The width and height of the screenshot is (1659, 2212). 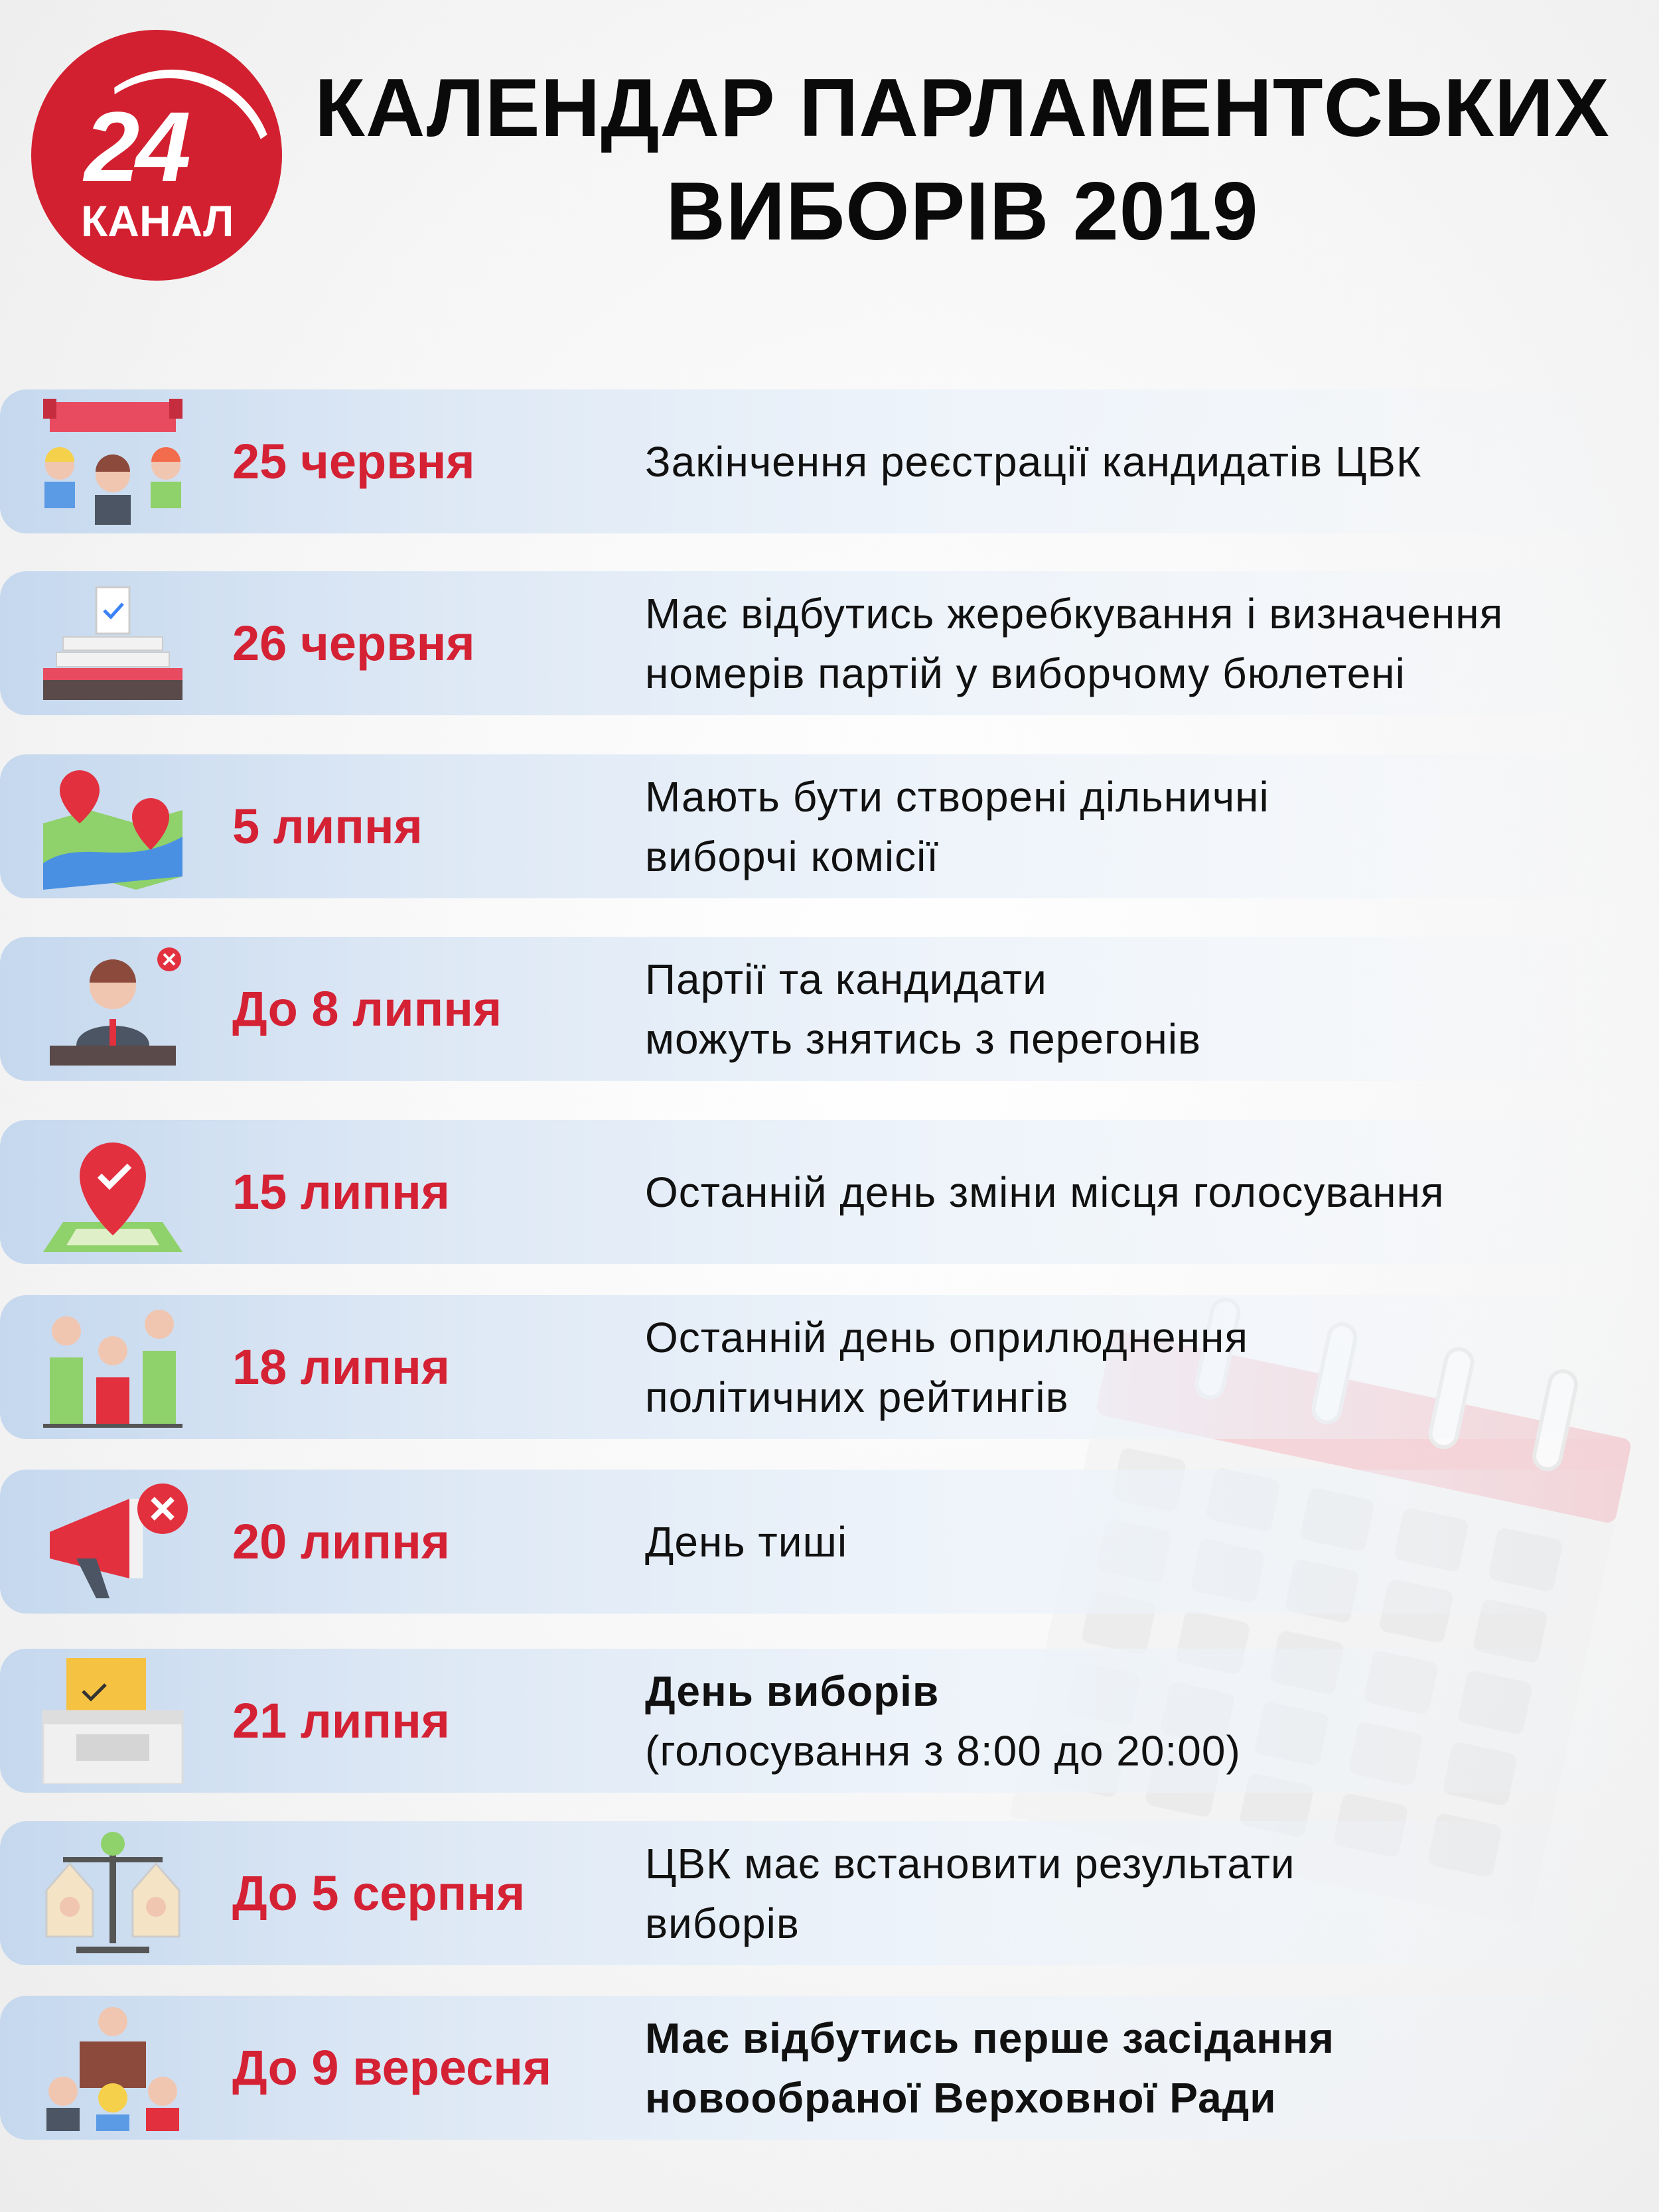 I want to click on parliament-session-icon, so click(x=112, y=2069).